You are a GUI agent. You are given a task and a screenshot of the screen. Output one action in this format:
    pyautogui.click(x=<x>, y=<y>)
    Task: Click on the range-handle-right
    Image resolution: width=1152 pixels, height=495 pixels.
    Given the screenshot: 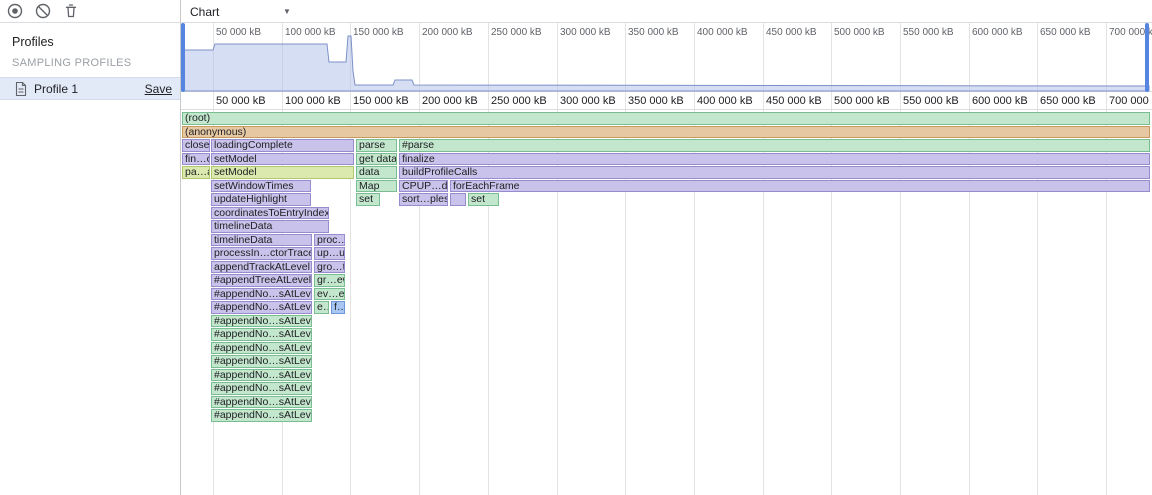 What is the action you would take?
    pyautogui.click(x=1147, y=57)
    